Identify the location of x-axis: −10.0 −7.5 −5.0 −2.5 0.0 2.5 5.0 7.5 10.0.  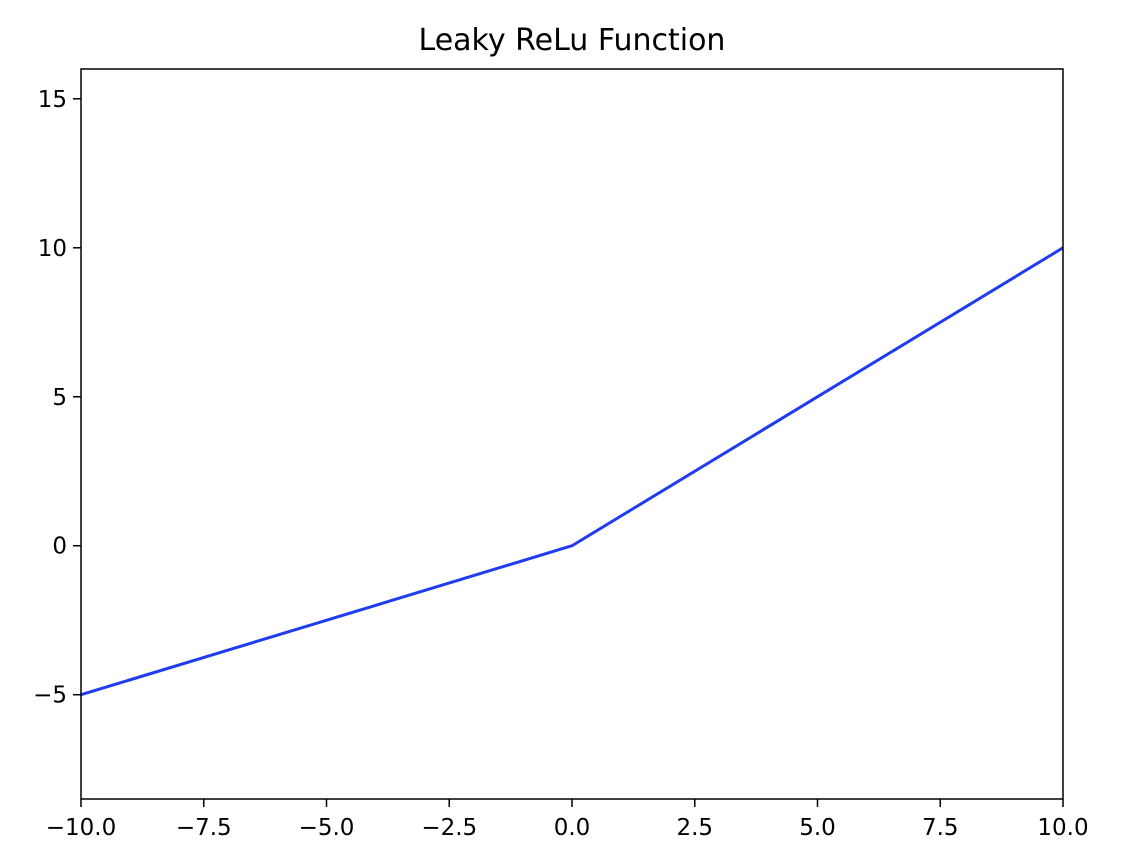
(567, 820).